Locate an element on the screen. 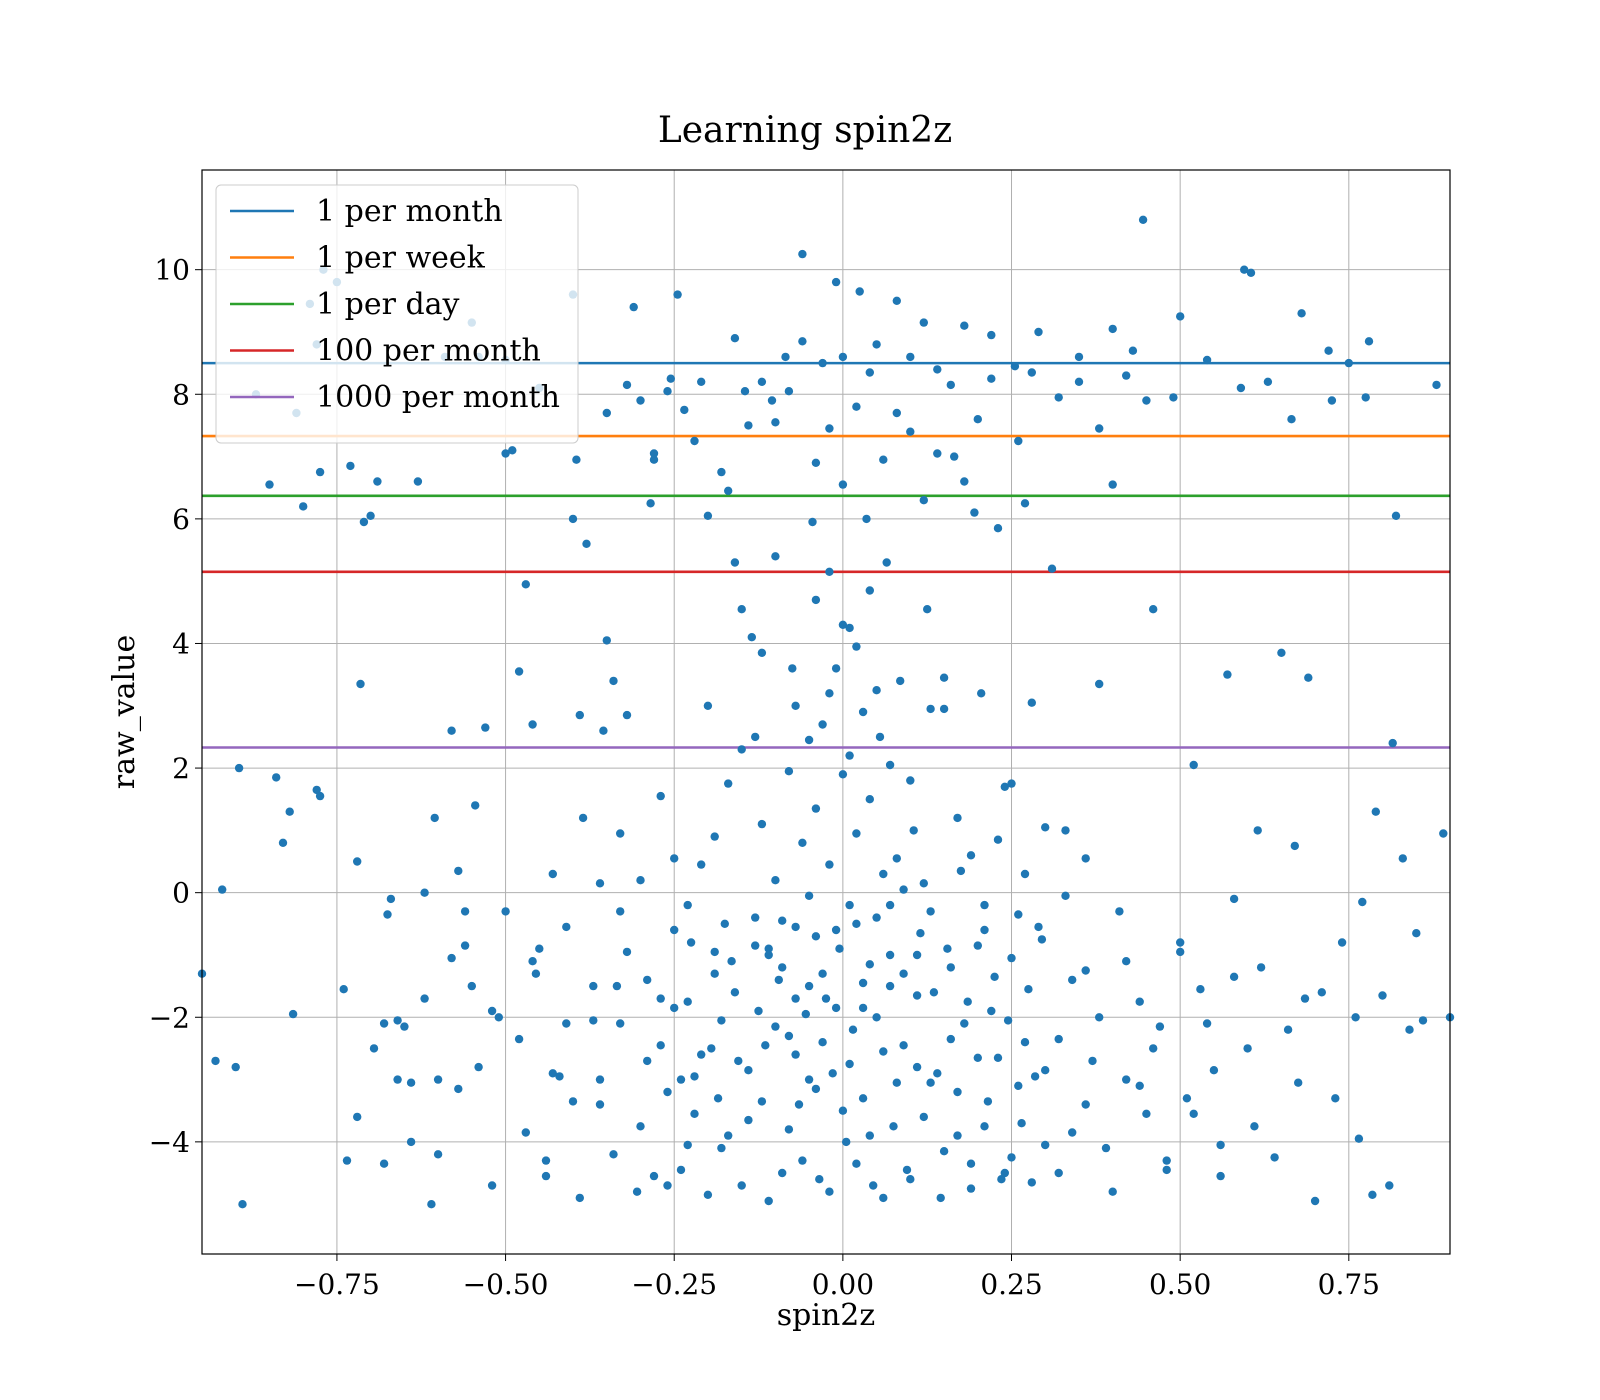 This screenshot has width=1600, height=1400. y-tick-label: −2 is located at coordinates (169, 1017).